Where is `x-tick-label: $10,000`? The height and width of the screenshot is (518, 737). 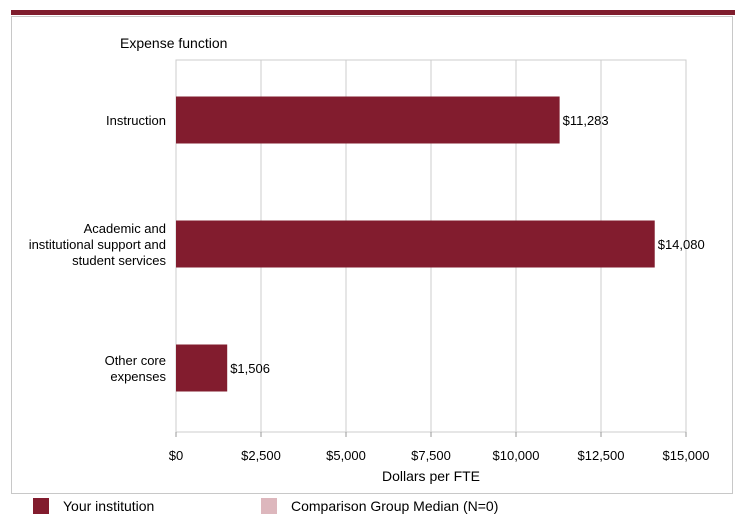
x-tick-label: $10,000 is located at coordinates (516, 455).